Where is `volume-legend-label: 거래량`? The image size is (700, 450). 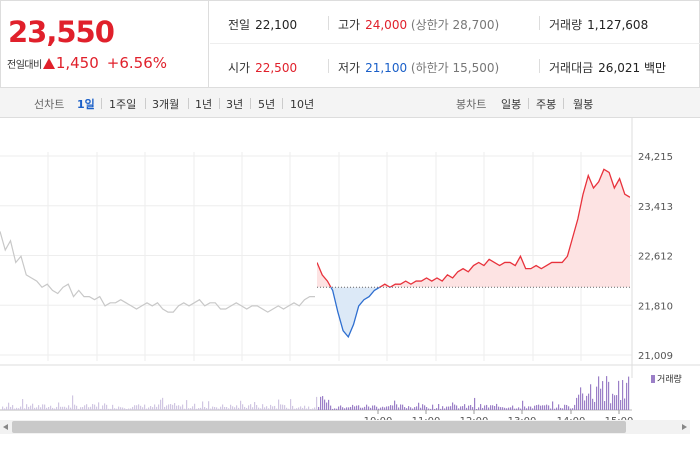 volume-legend-label: 거래량 is located at coordinates (669, 379).